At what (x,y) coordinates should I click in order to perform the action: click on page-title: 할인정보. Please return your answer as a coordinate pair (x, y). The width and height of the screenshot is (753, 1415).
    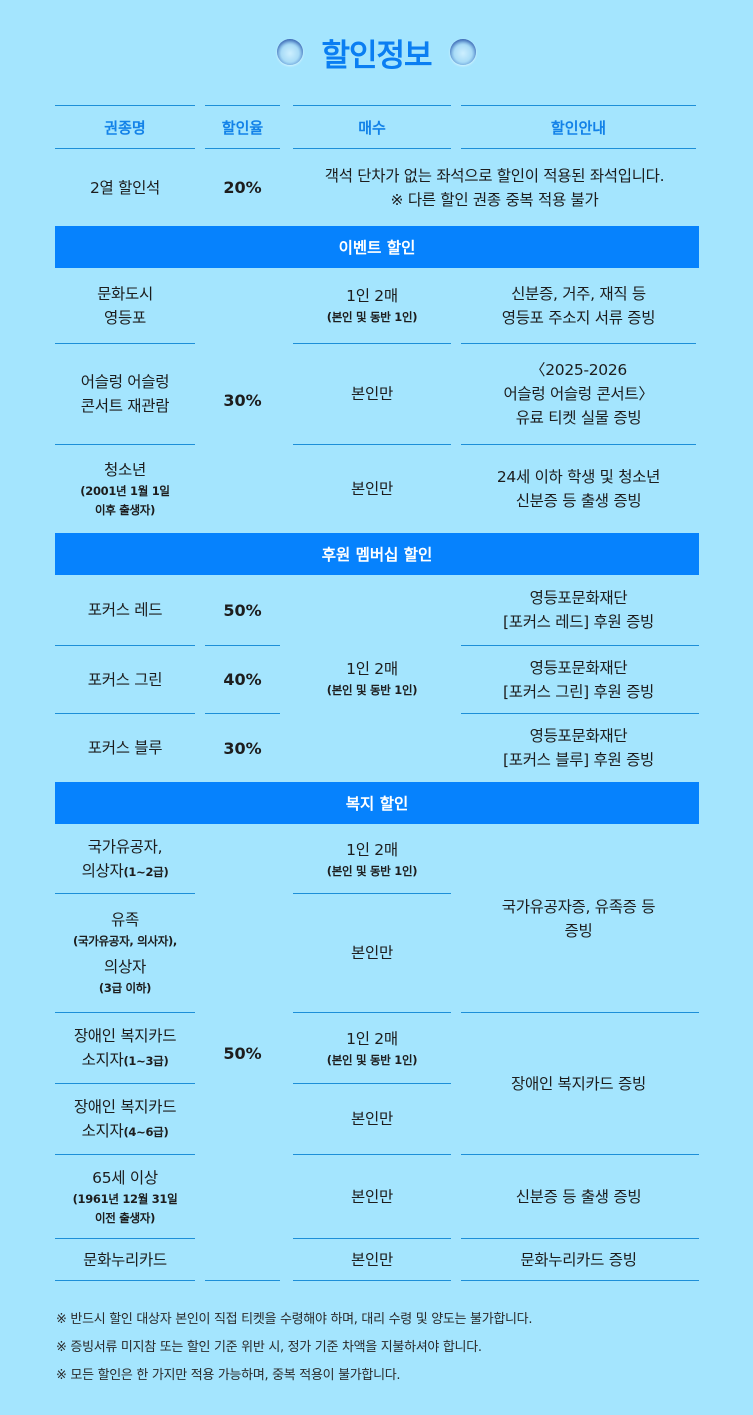
    Looking at the image, I should click on (376, 55).